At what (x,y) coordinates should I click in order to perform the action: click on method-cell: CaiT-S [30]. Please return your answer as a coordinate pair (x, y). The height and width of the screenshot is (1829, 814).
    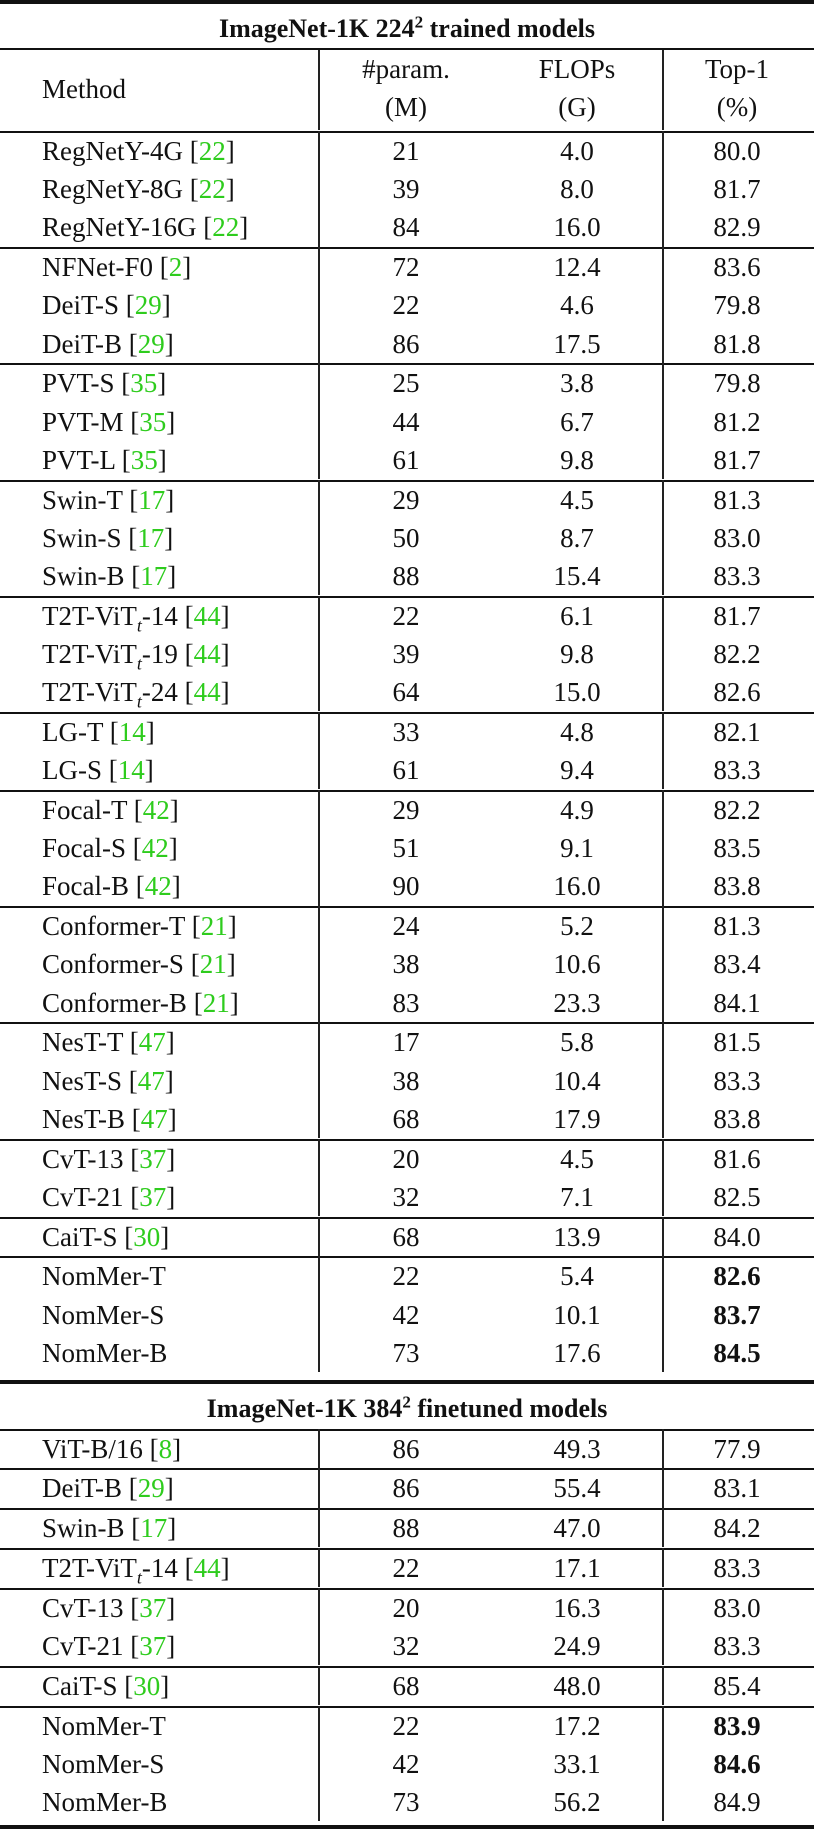
    Looking at the image, I should click on (105, 1237).